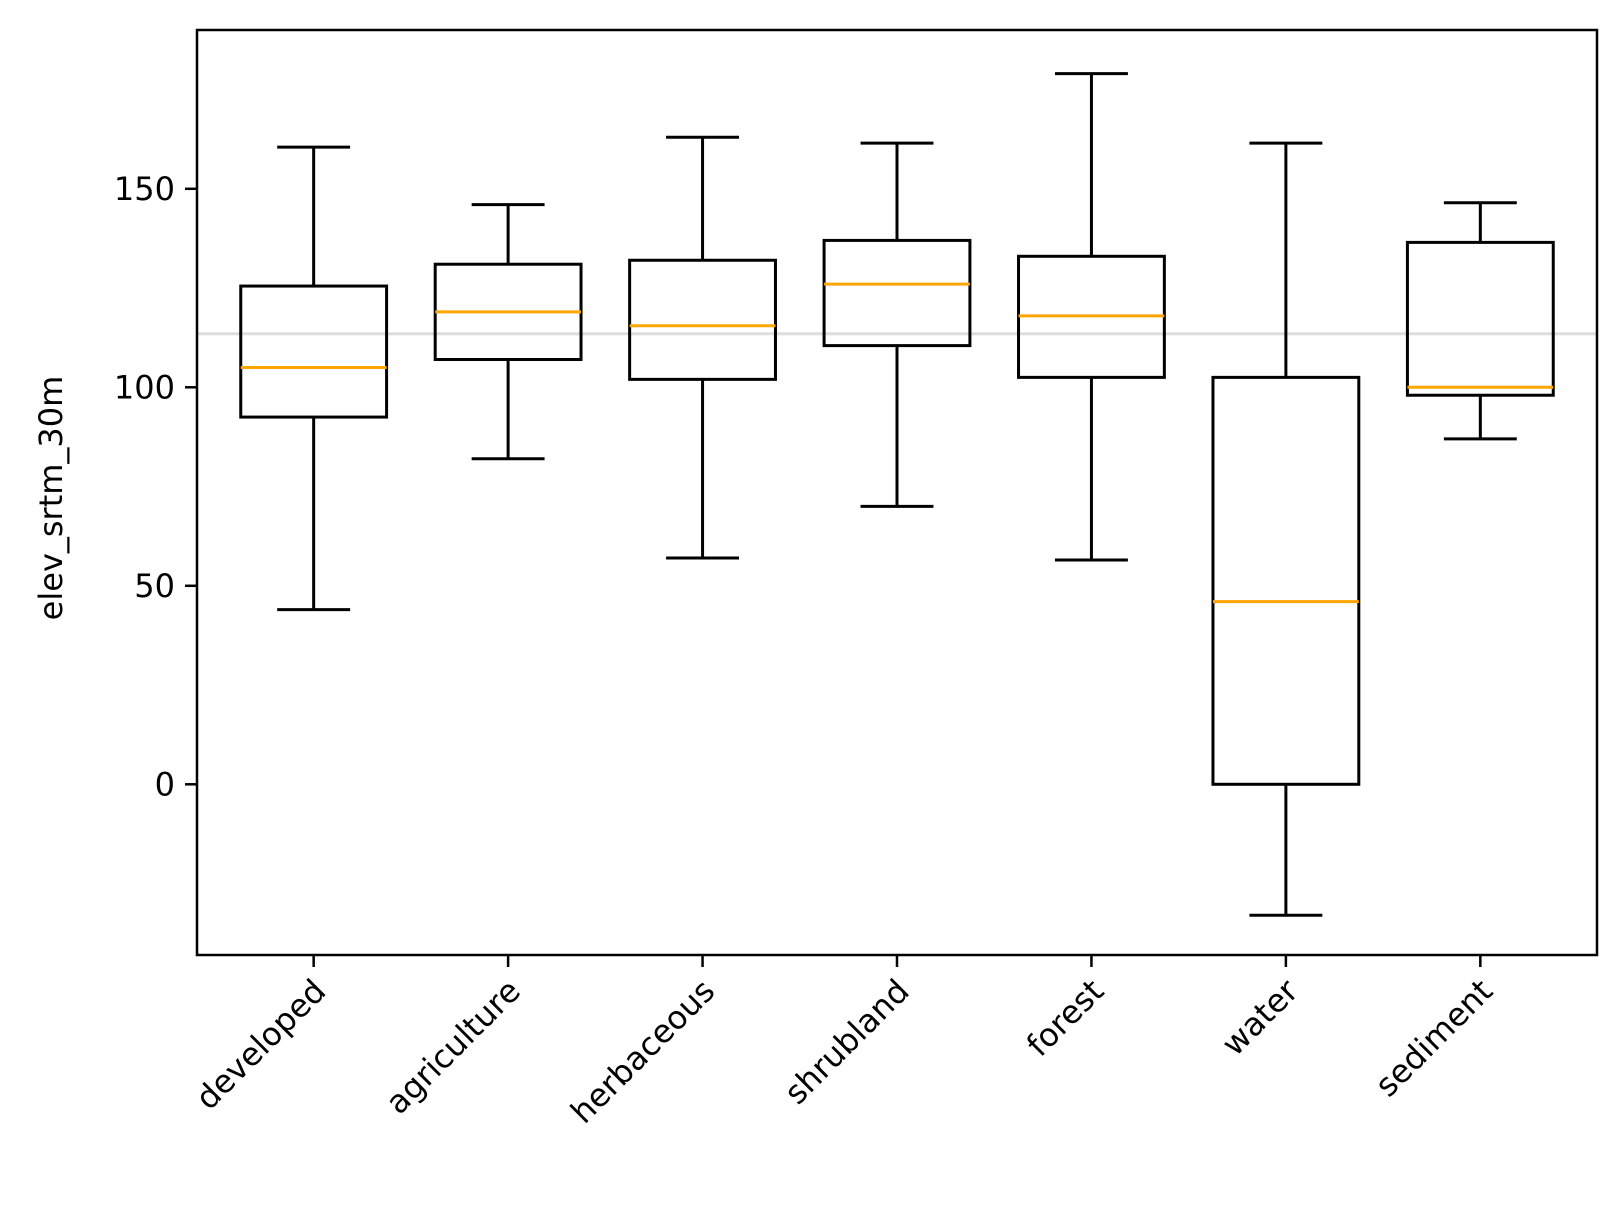 This screenshot has height=1213, width=1621. Describe the element at coordinates (1065, 1018) in the screenshot. I see `x-tick-label-forest: forest` at that location.